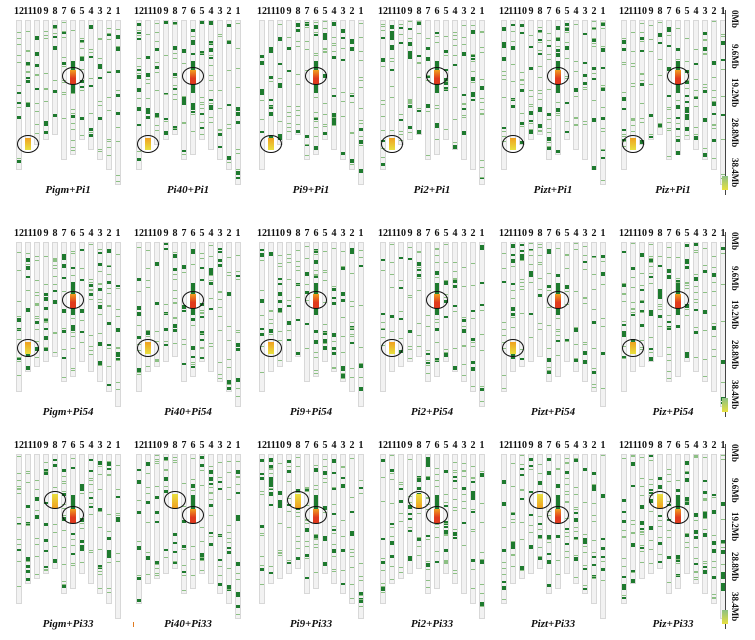  Describe the element at coordinates (669, 445) in the screenshot. I see `chromosome-number: 7` at that location.